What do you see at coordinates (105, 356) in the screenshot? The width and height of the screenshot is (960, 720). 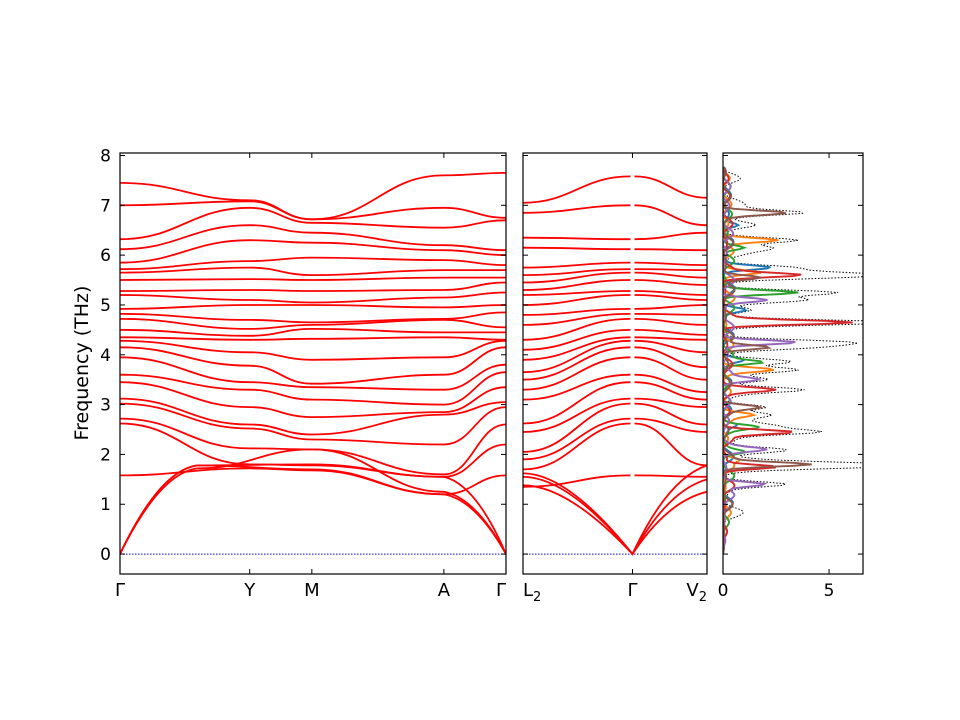 I see `y-tick-label: 4` at bounding box center [105, 356].